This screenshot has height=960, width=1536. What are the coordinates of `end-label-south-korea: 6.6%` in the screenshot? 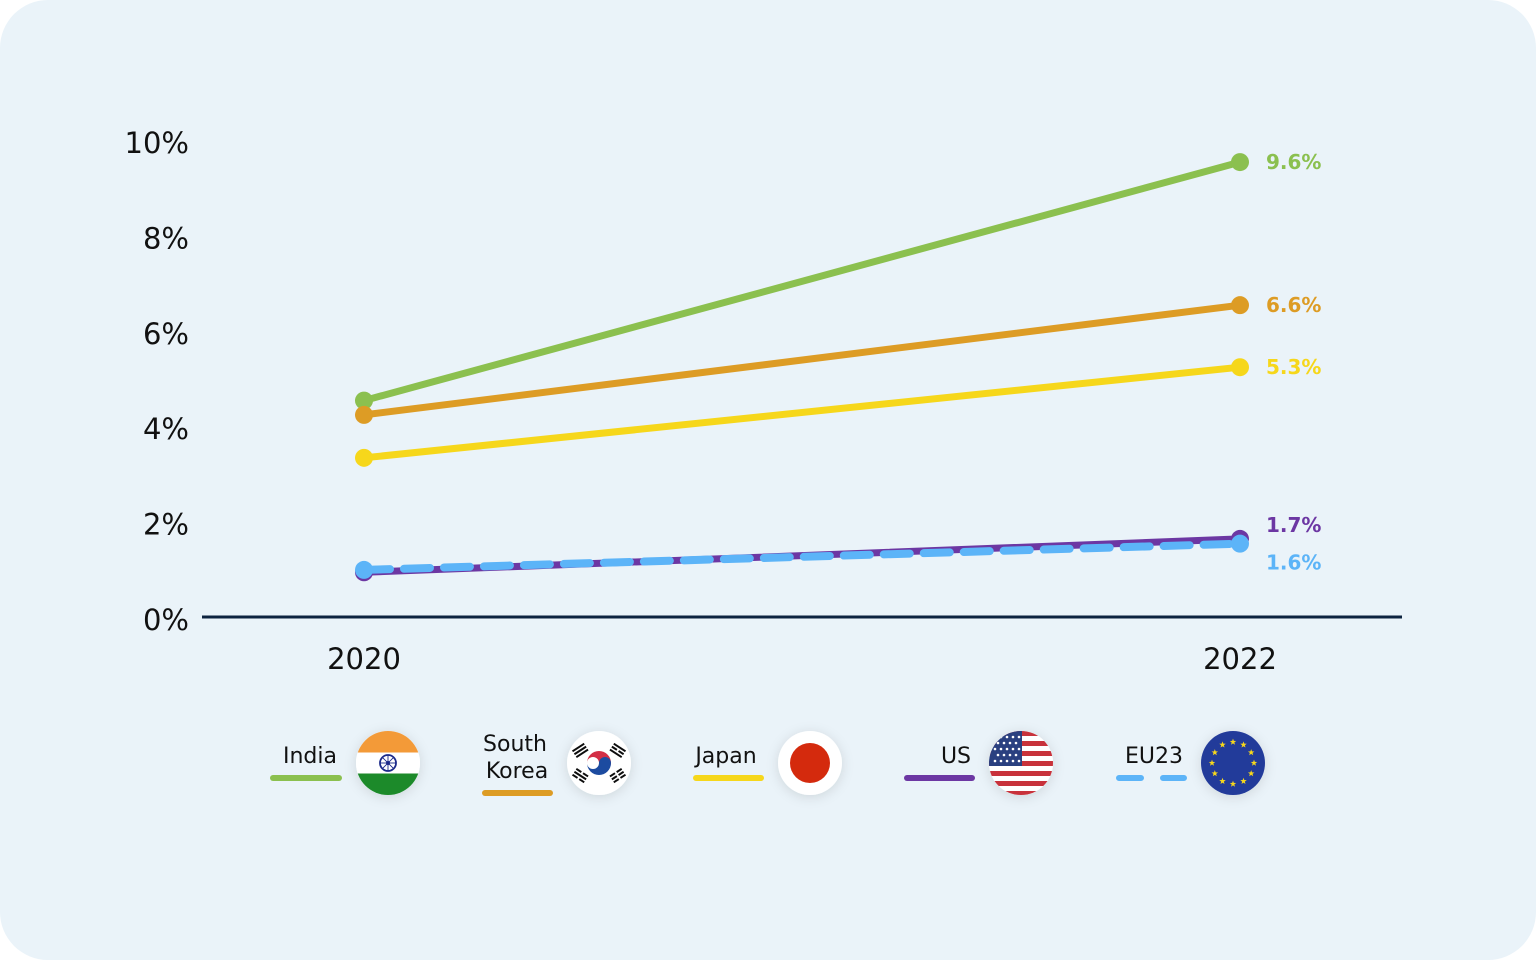 It's located at (1293, 305).